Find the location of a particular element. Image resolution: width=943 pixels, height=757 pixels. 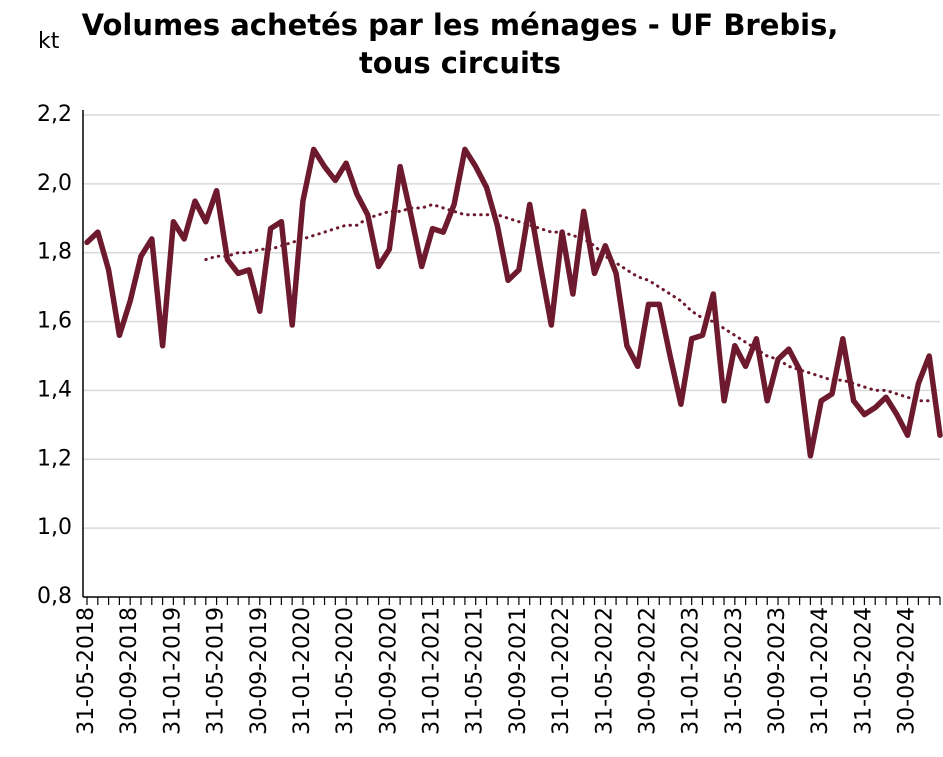

y-tick-label: 2,0 is located at coordinates (54, 183).